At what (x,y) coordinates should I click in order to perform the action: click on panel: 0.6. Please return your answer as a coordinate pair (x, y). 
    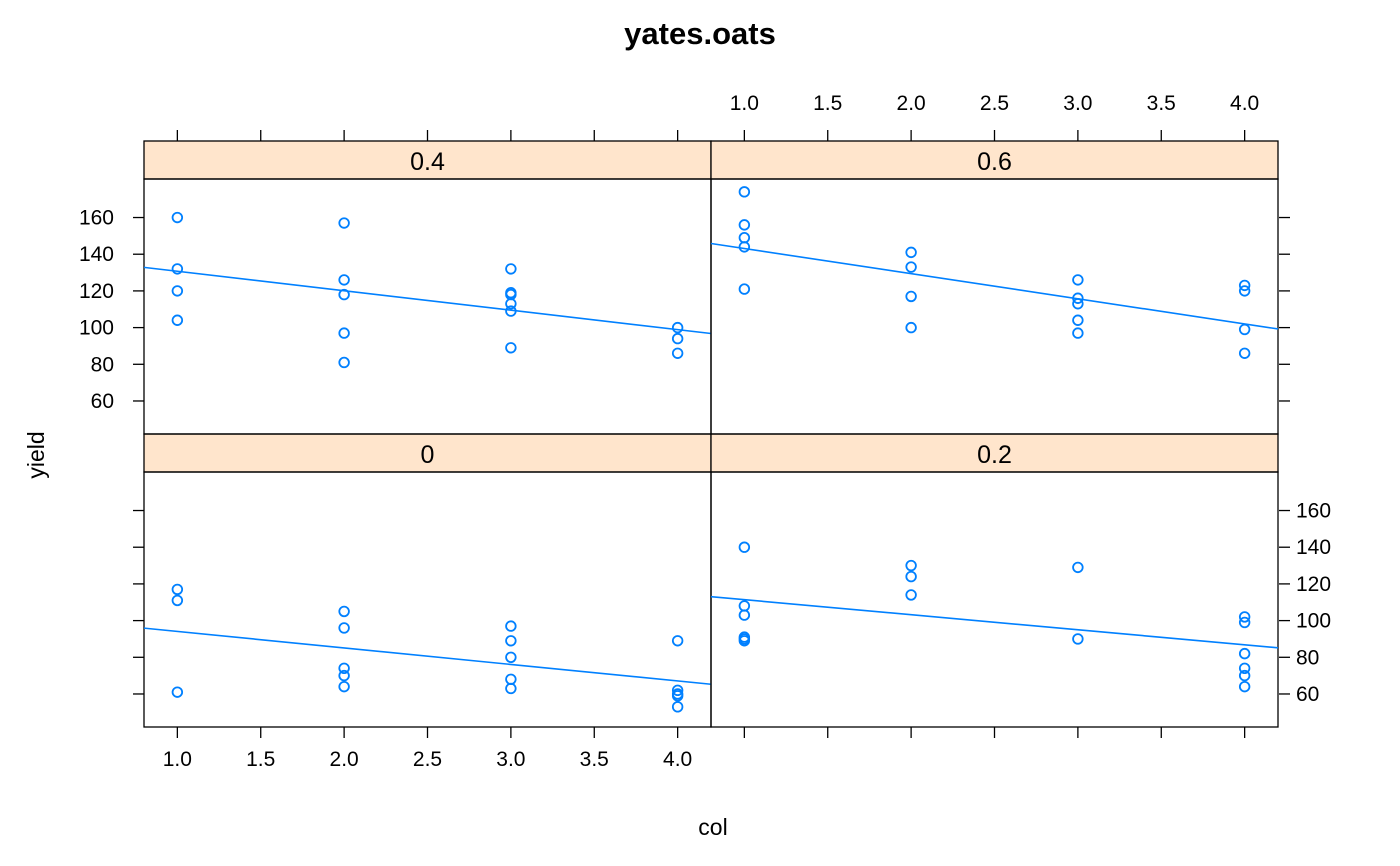
    Looking at the image, I should click on (994, 287).